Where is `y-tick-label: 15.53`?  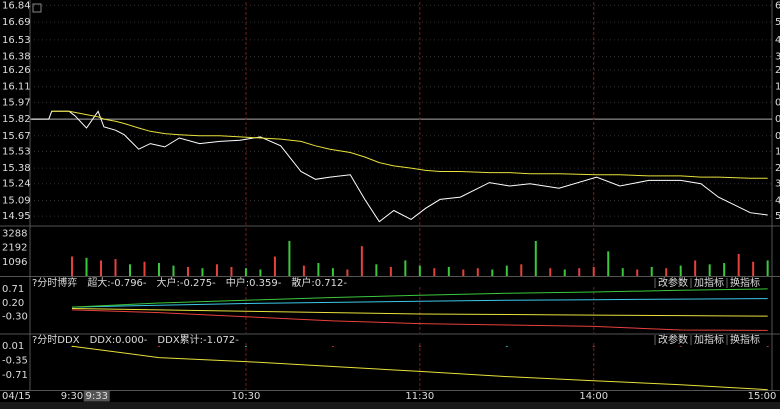
y-tick-label: 15.53 is located at coordinates (16, 151).